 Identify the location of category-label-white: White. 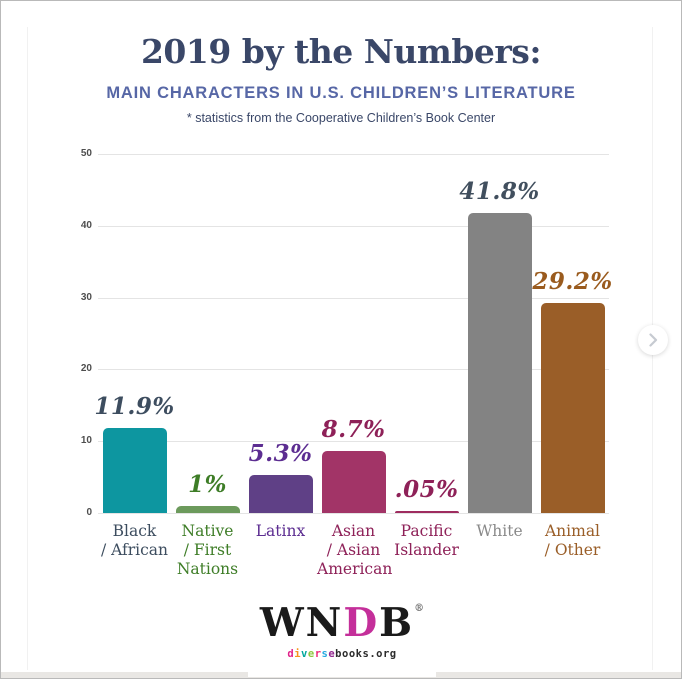
(499, 531).